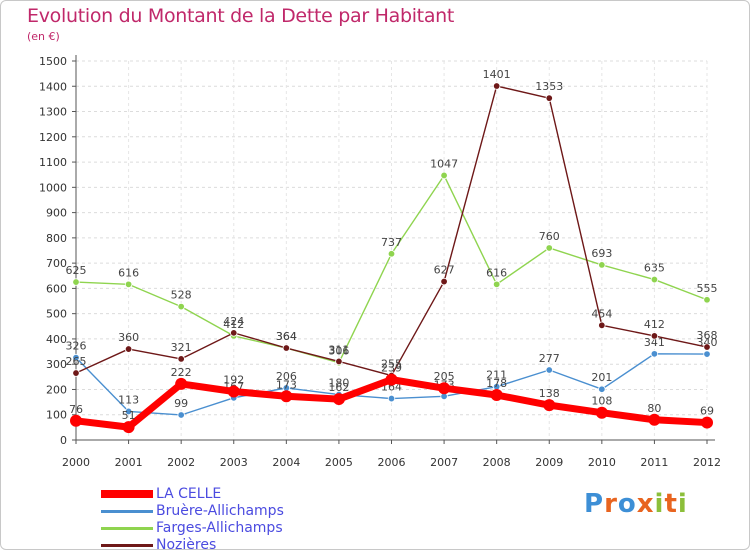 This screenshot has height=550, width=750. What do you see at coordinates (56, 213) in the screenshot?
I see `y-tick-label-900: 900` at bounding box center [56, 213].